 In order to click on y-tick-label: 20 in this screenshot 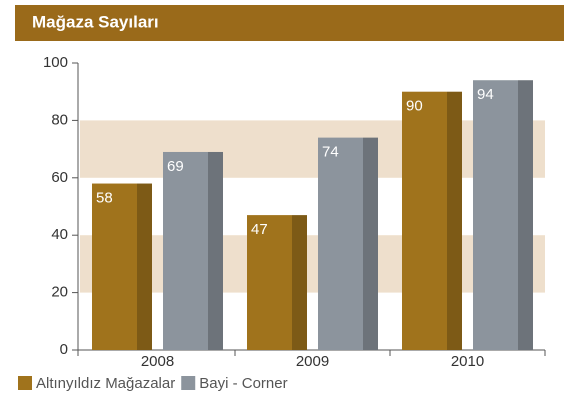, I will do `click(59, 292)`.